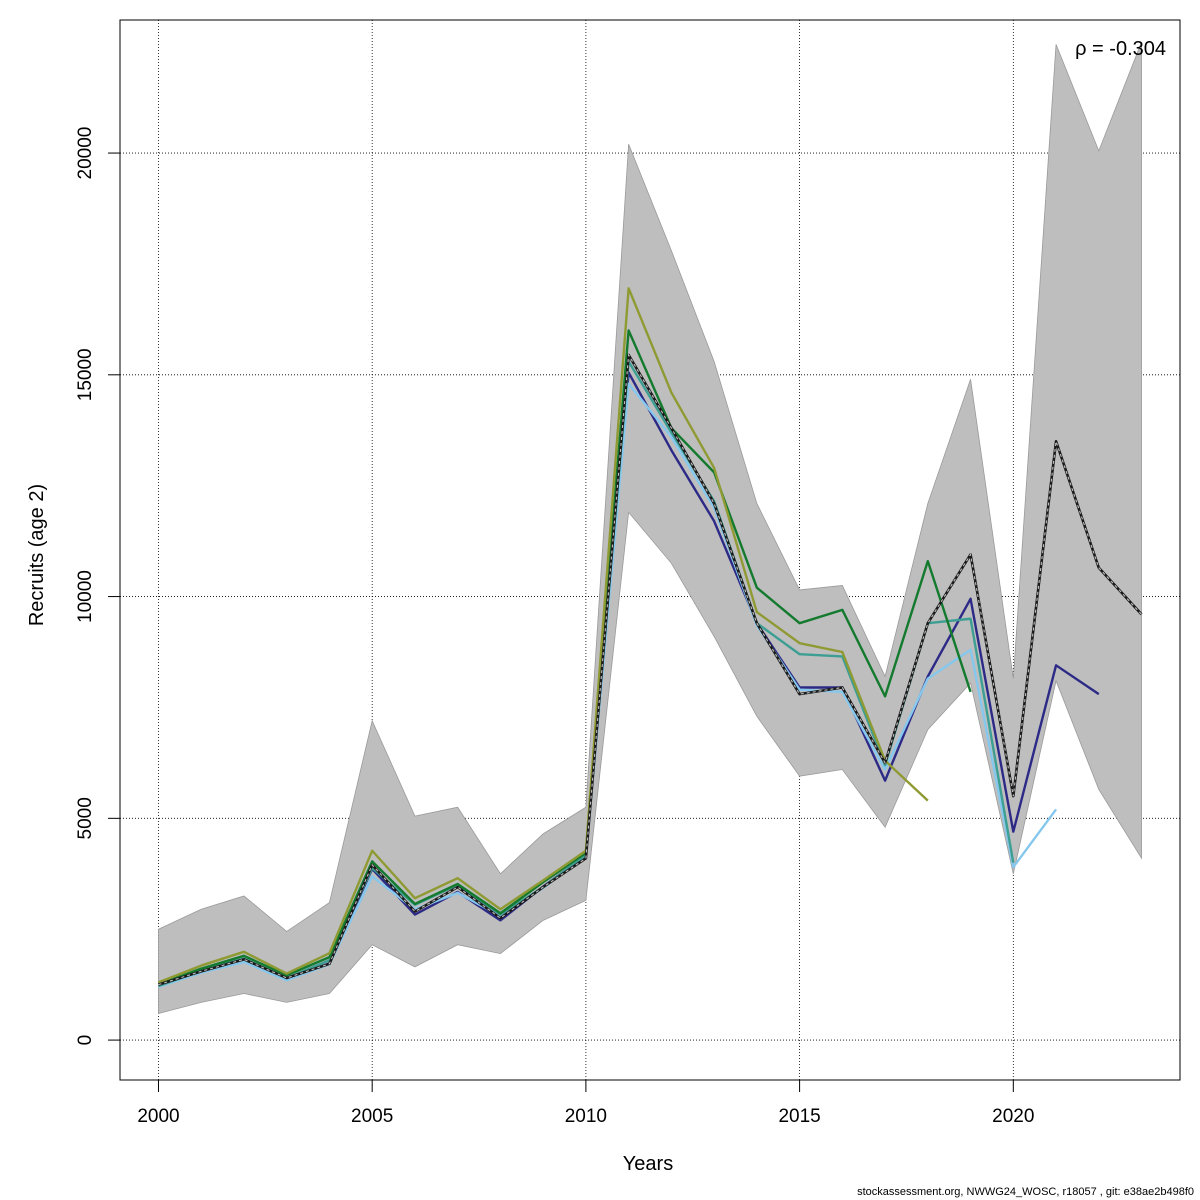  Describe the element at coordinates (85, 596) in the screenshot. I see `y-tick-label: 10000` at that location.